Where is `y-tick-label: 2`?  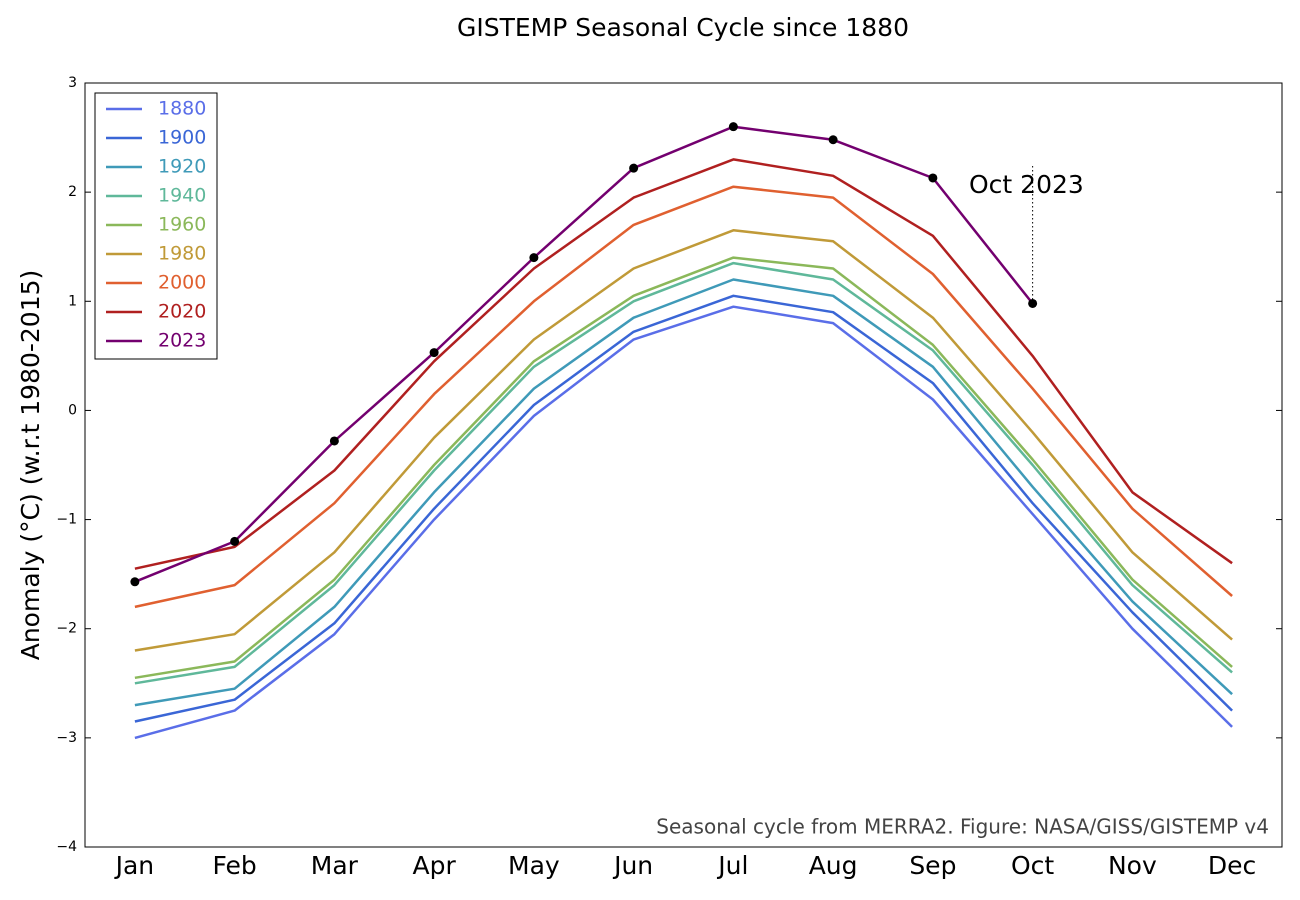
y-tick-label: 2 is located at coordinates (72, 192).